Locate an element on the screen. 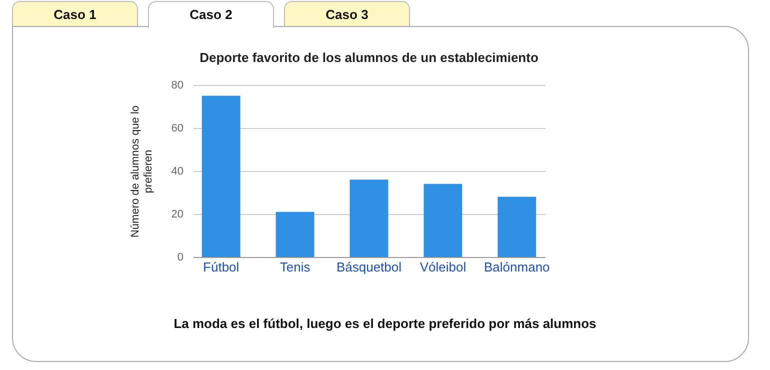 This screenshot has width=770, height=370. y-tick-label: 0 is located at coordinates (180, 258).